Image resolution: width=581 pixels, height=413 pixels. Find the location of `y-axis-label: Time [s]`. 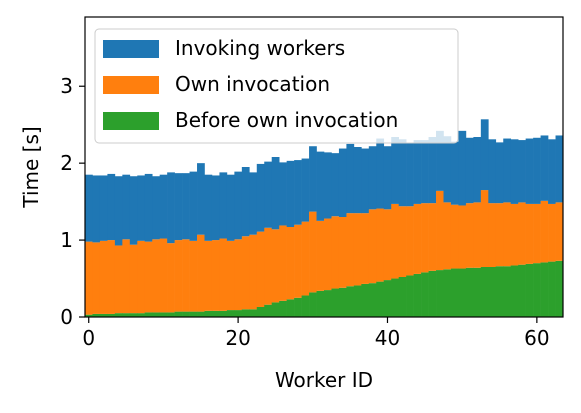

y-axis-label: Time [s] is located at coordinates (31, 167).